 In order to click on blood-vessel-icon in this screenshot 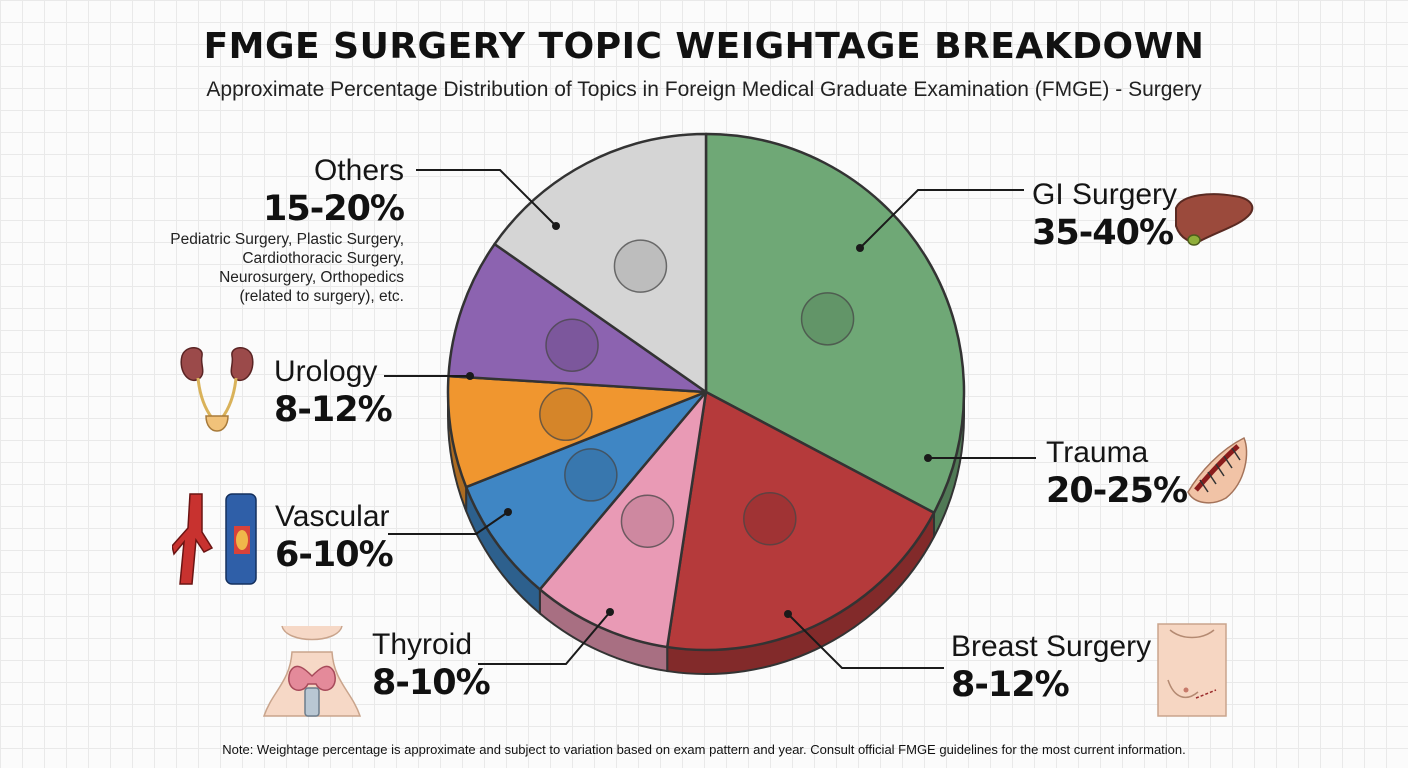, I will do `click(566, 414)`.